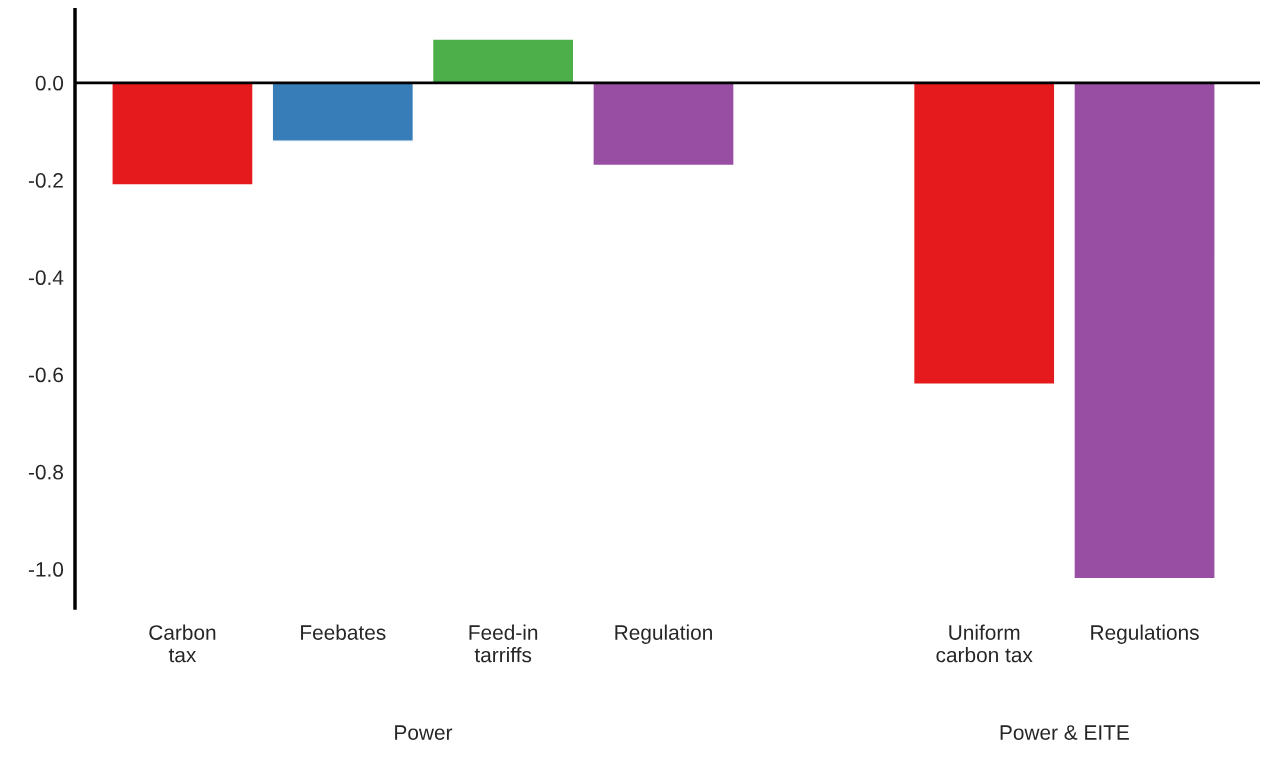 This screenshot has height=758, width=1272. I want to click on text: Power, so click(424, 732).